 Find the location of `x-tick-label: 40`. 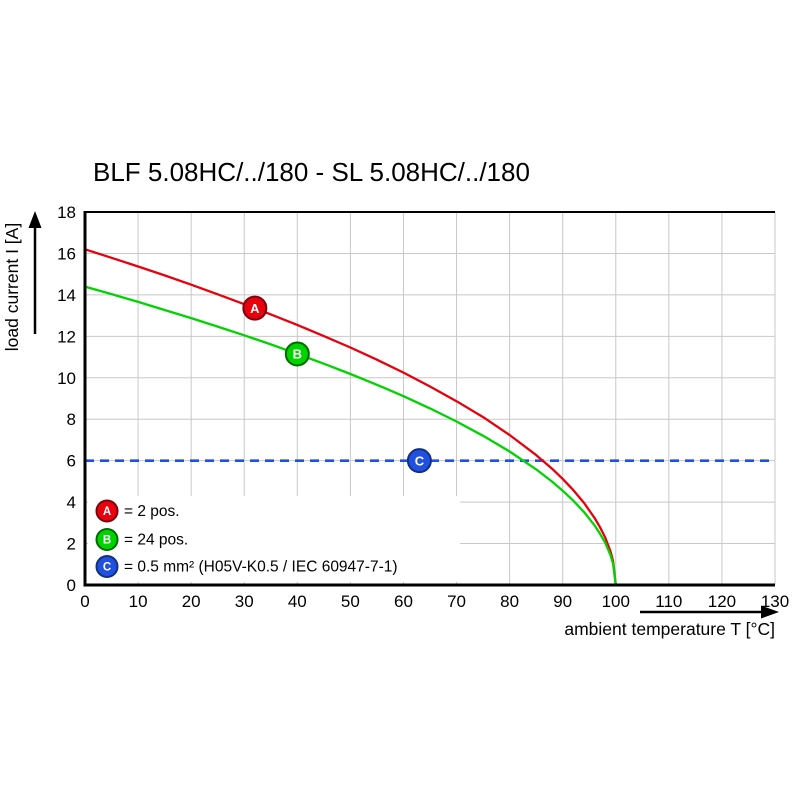

x-tick-label: 40 is located at coordinates (297, 601).